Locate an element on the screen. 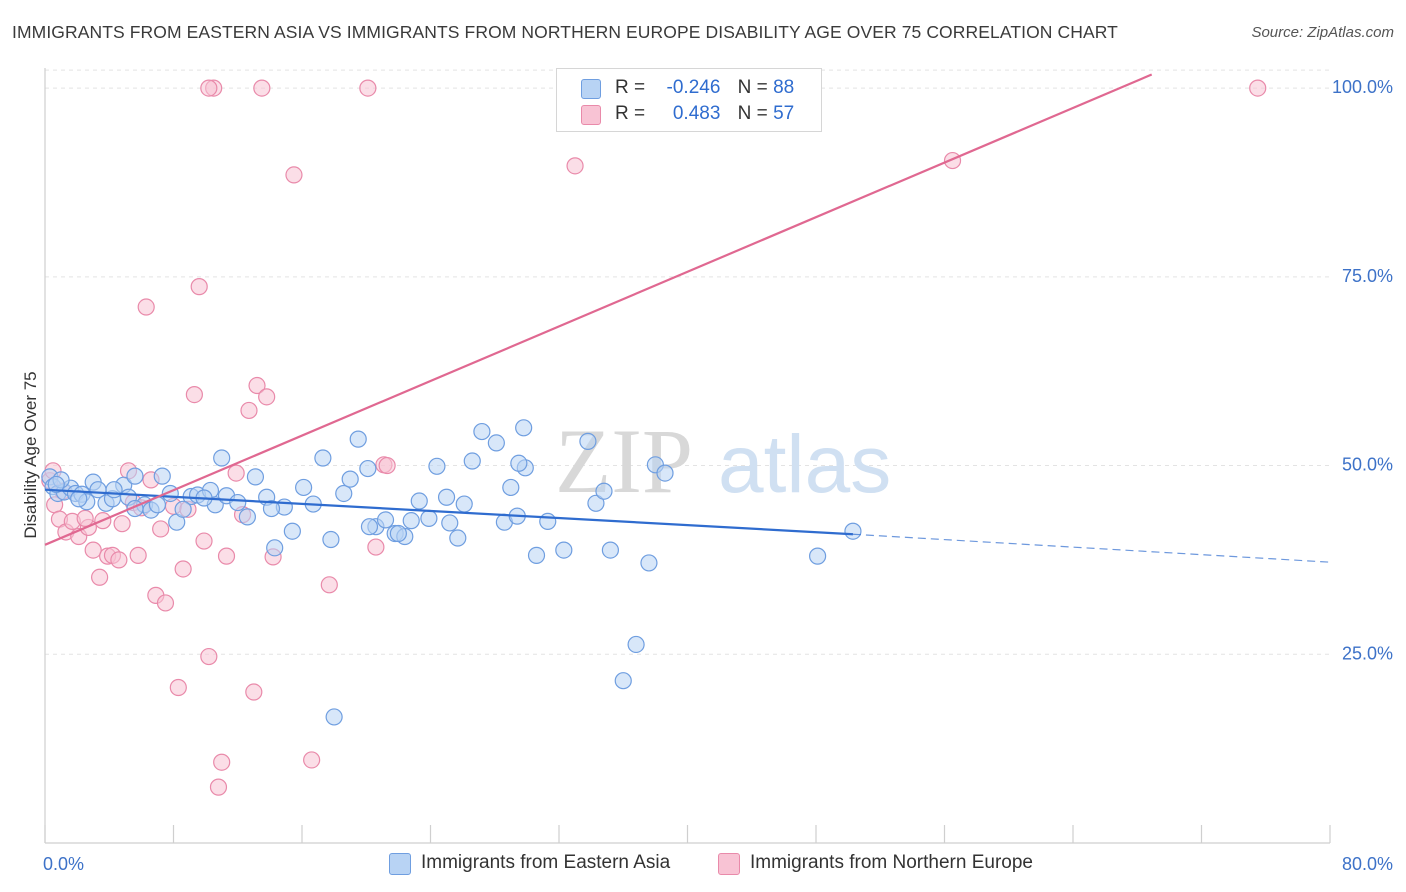 The image size is (1406, 892). x-tick-label: 0.0% is located at coordinates (63, 864).